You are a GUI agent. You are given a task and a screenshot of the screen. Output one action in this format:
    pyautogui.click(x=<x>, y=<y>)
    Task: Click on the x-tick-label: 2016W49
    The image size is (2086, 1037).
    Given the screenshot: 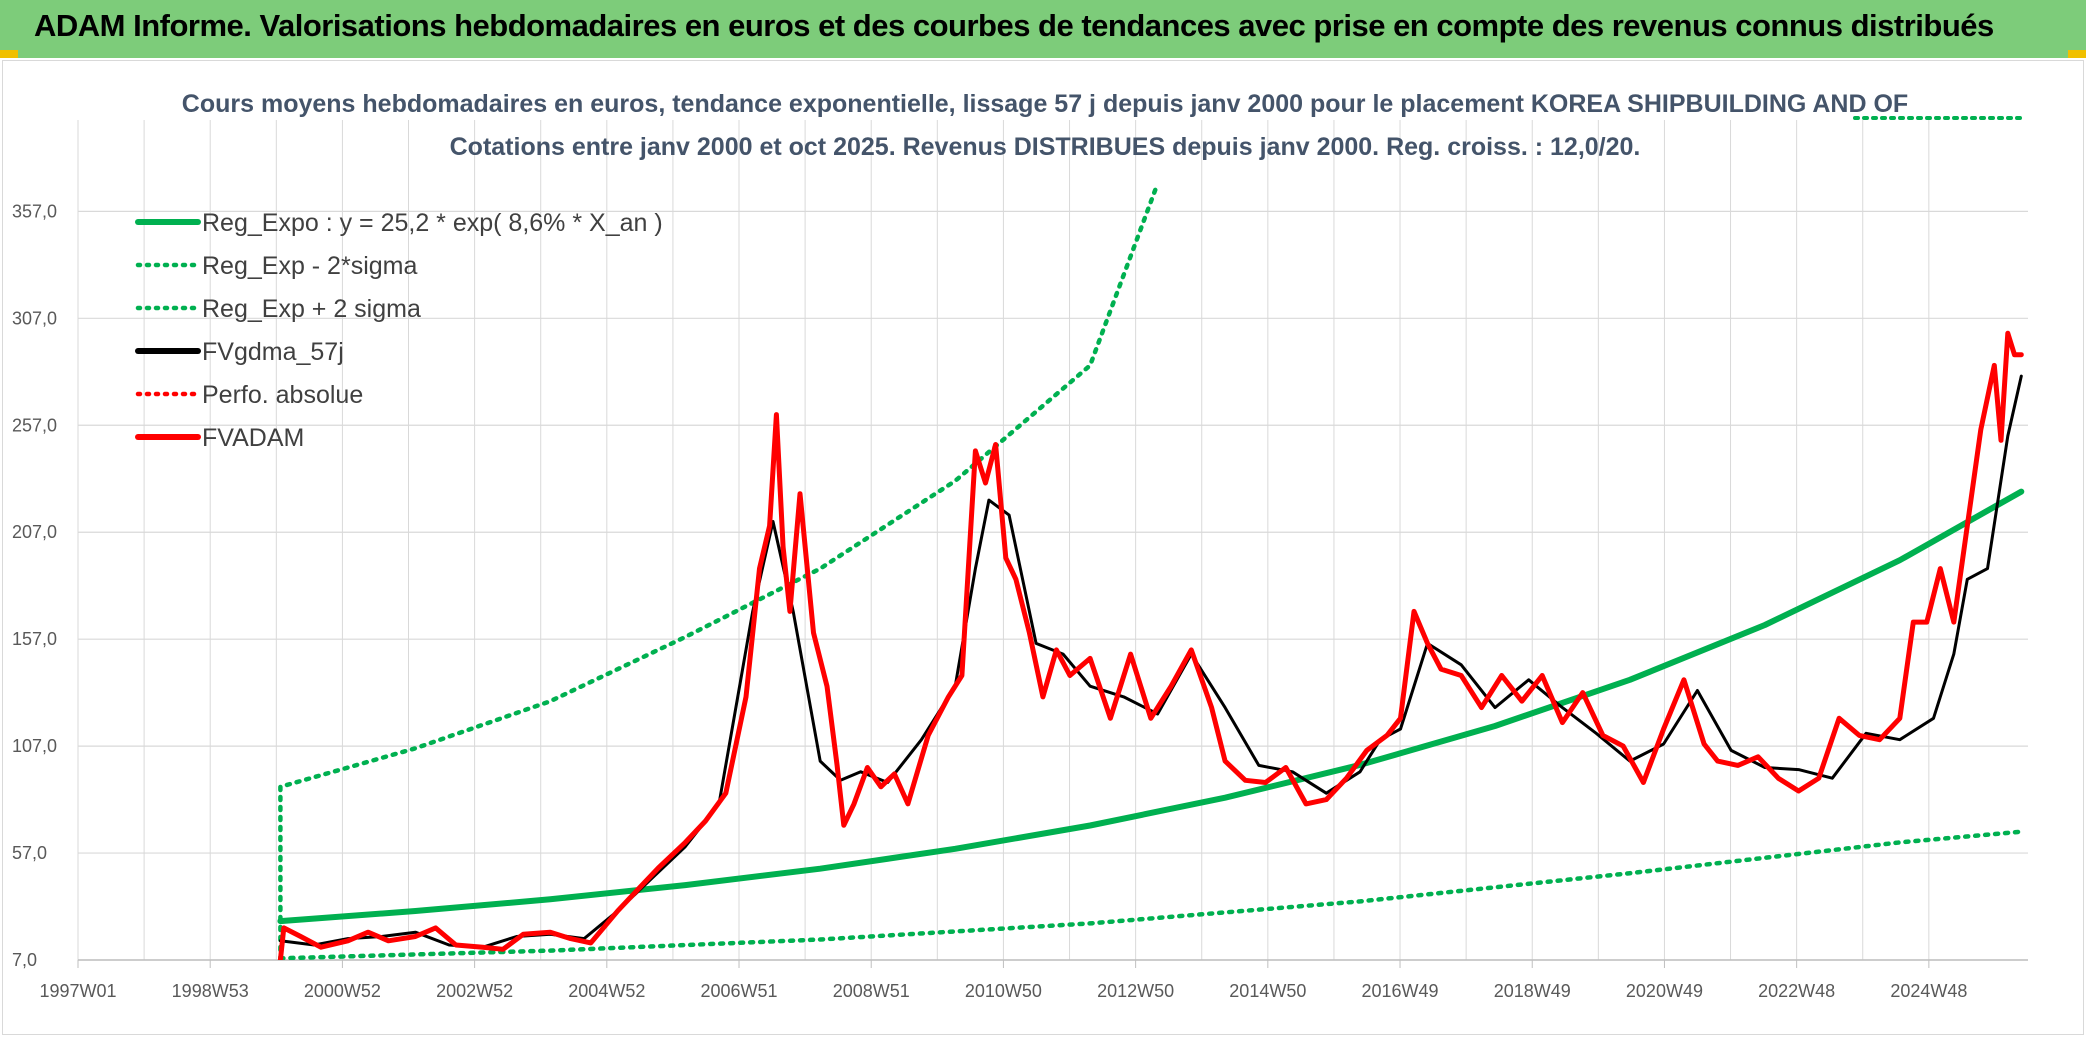 What is the action you would take?
    pyautogui.click(x=1400, y=991)
    